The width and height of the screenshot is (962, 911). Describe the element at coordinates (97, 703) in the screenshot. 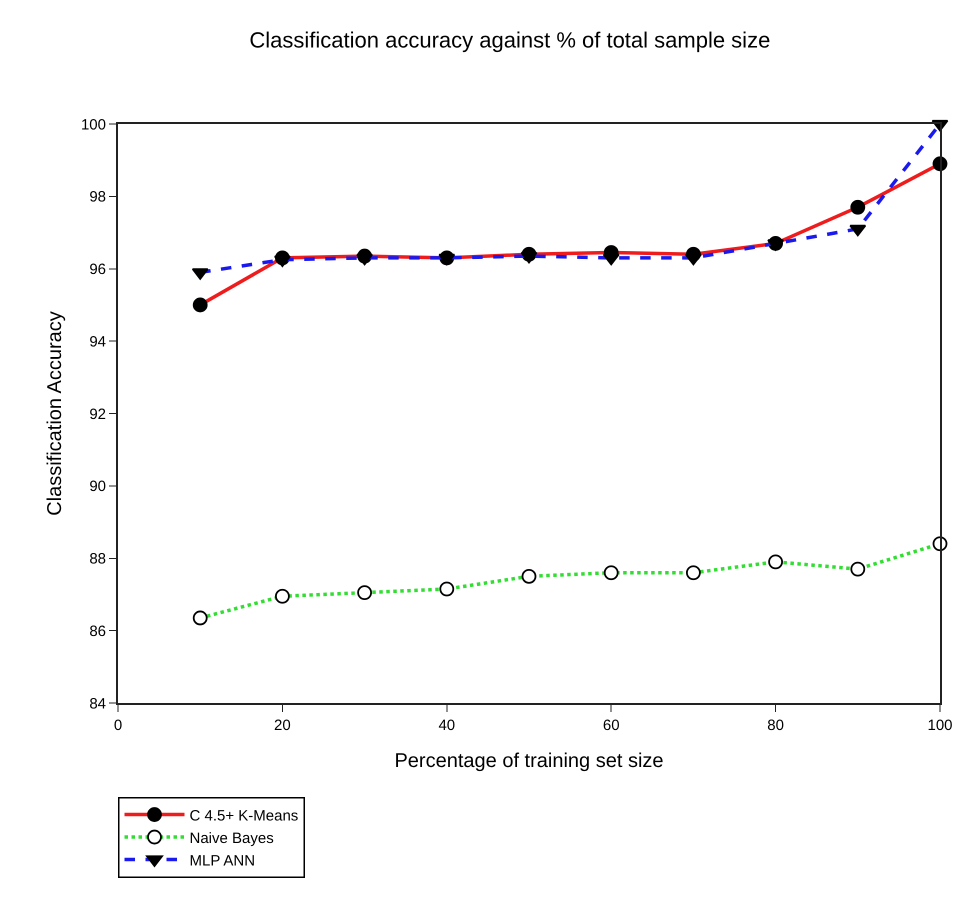

I see `y-tick-label: 84` at that location.